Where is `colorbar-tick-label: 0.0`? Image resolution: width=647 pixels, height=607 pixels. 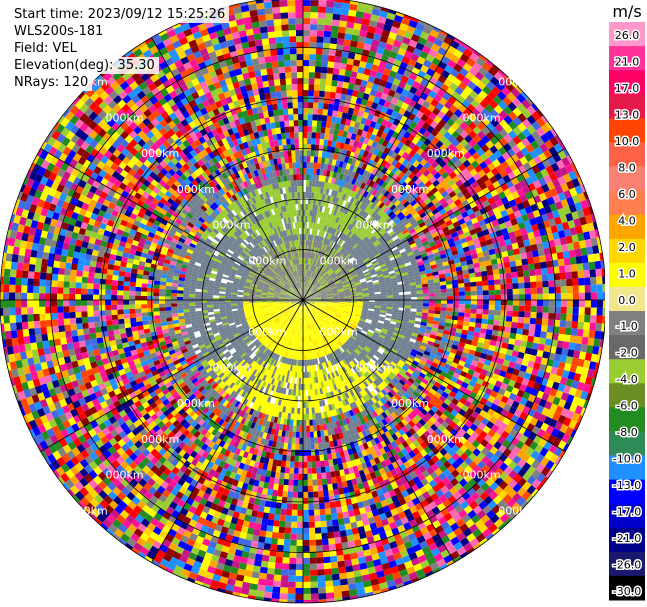
colorbar-tick-label: 0.0 is located at coordinates (627, 300).